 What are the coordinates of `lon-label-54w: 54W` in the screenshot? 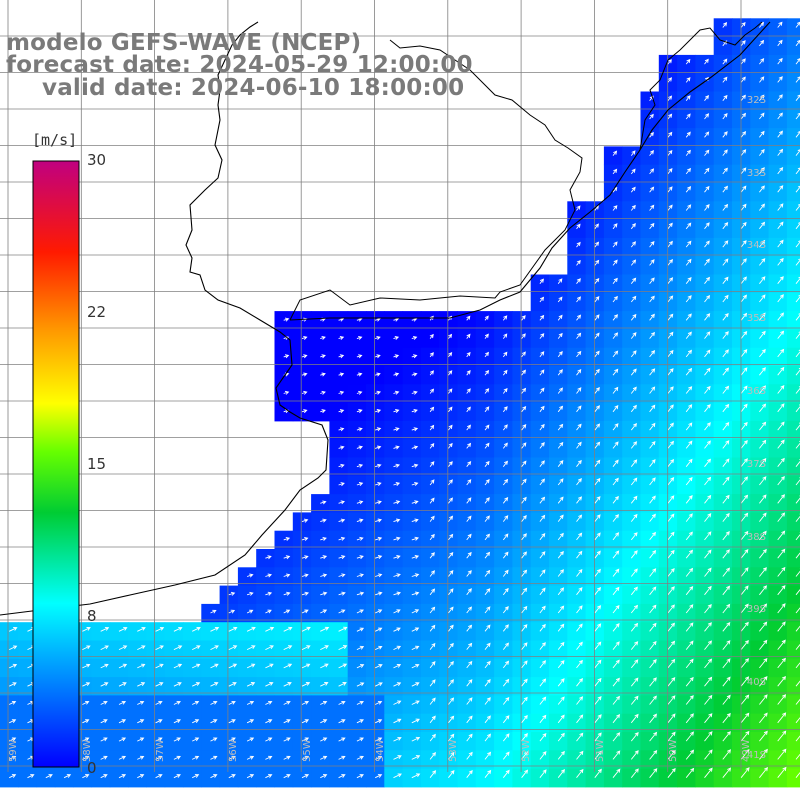 It's located at (380, 750).